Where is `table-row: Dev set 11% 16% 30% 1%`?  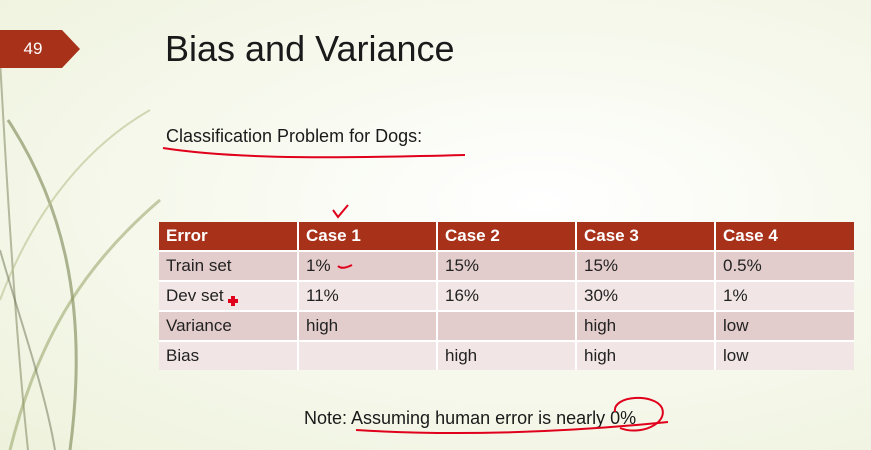
table-row: Dev set 11% 16% 30% 1% is located at coordinates (506, 295).